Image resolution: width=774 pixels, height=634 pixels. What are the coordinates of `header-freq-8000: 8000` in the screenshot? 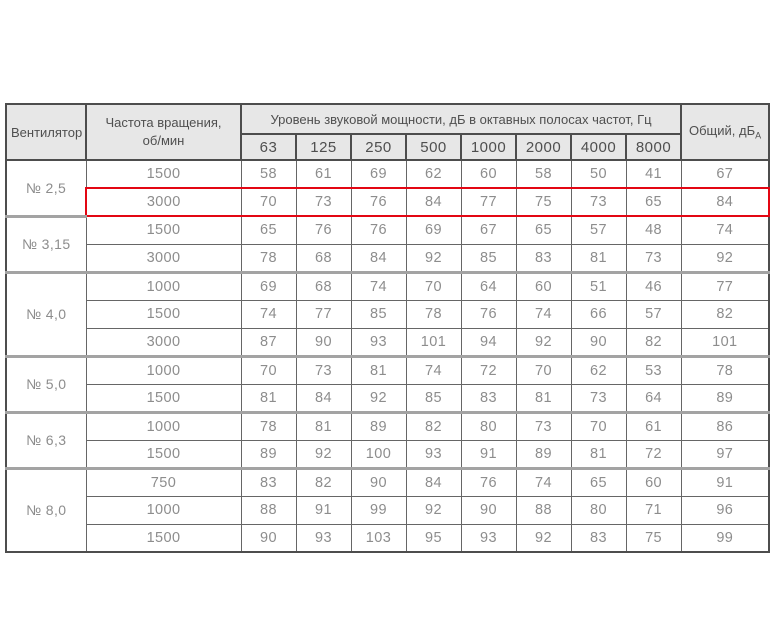 It's located at (653, 147).